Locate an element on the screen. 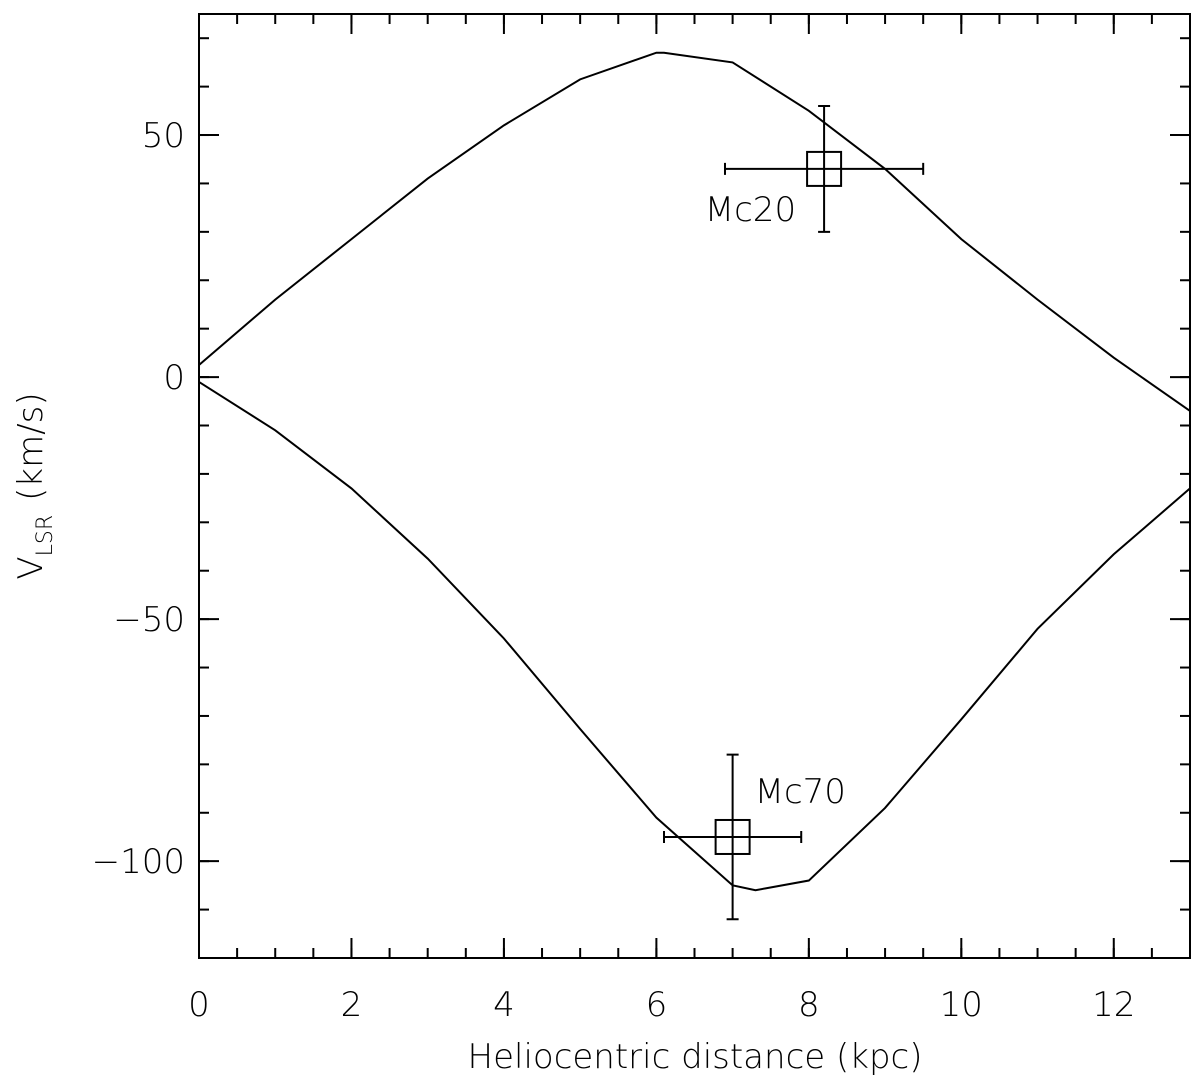  y-label-unit: (km/s) is located at coordinates (31, 446).